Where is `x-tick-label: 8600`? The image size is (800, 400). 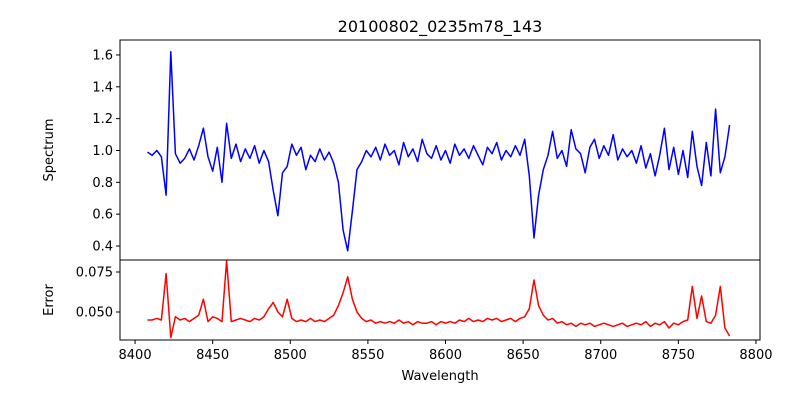 x-tick-label: 8600 is located at coordinates (445, 355).